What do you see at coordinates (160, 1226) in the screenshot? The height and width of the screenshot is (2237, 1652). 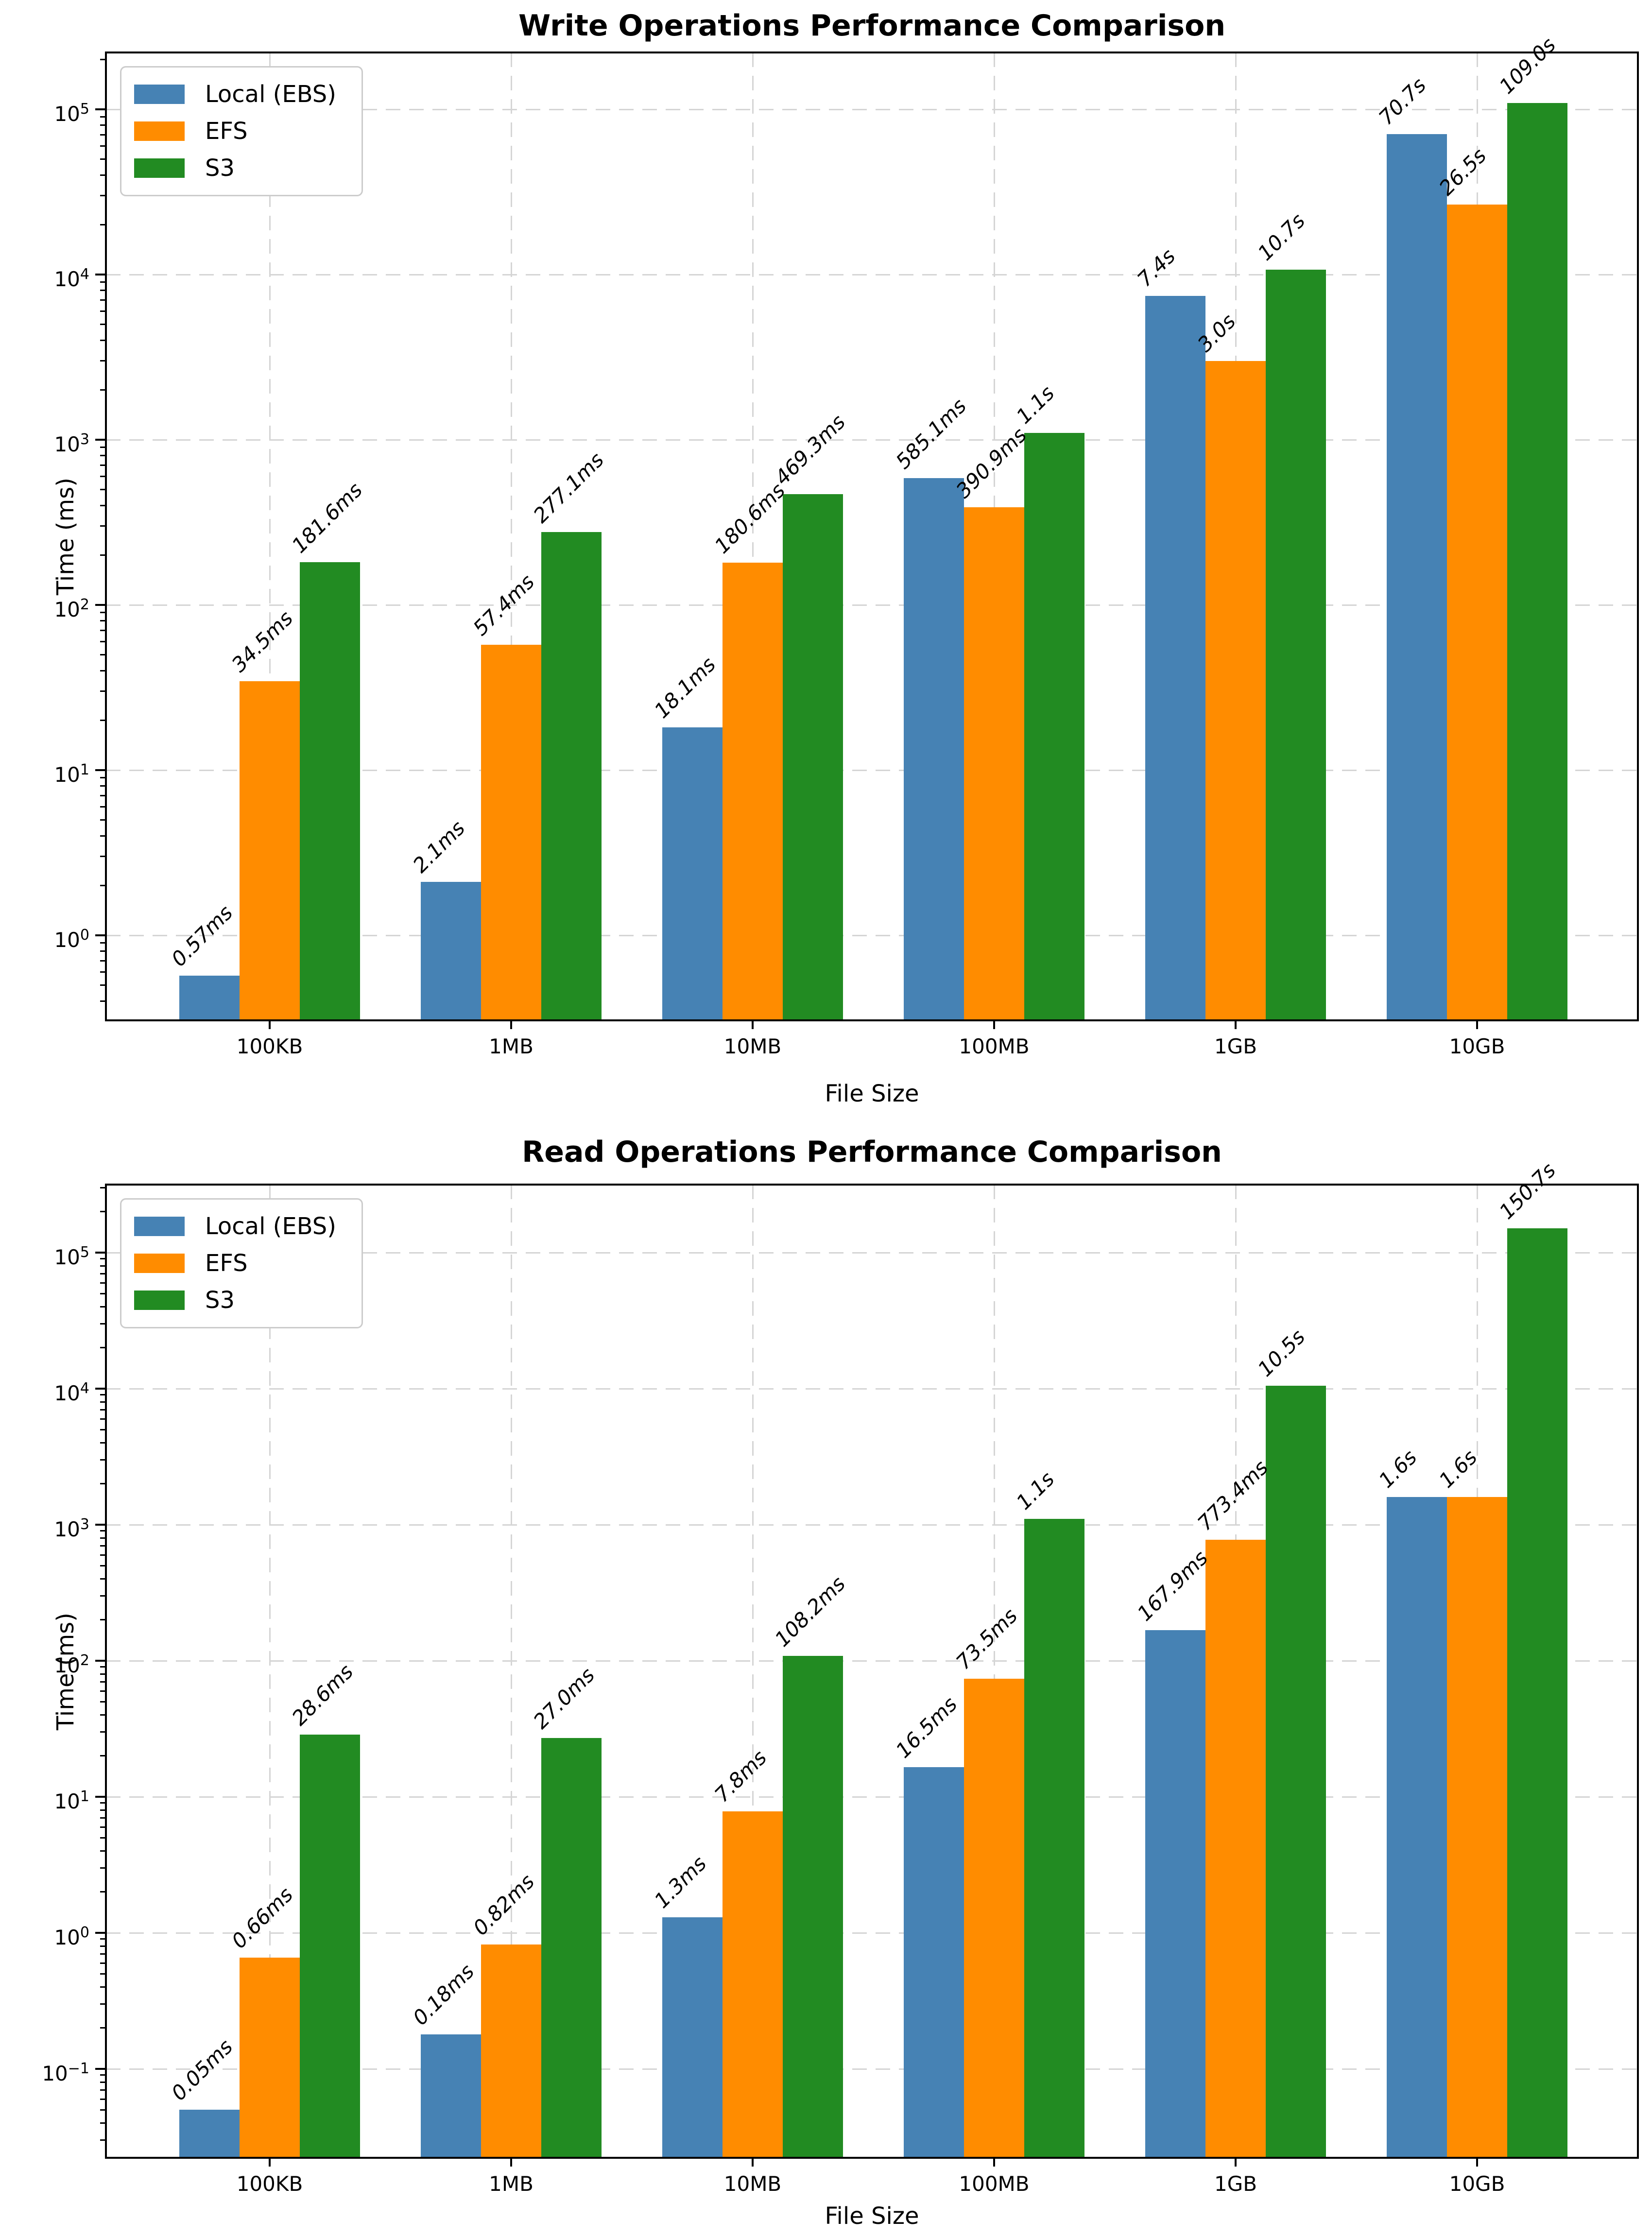 I see `legend-swatch-local-ebs` at bounding box center [160, 1226].